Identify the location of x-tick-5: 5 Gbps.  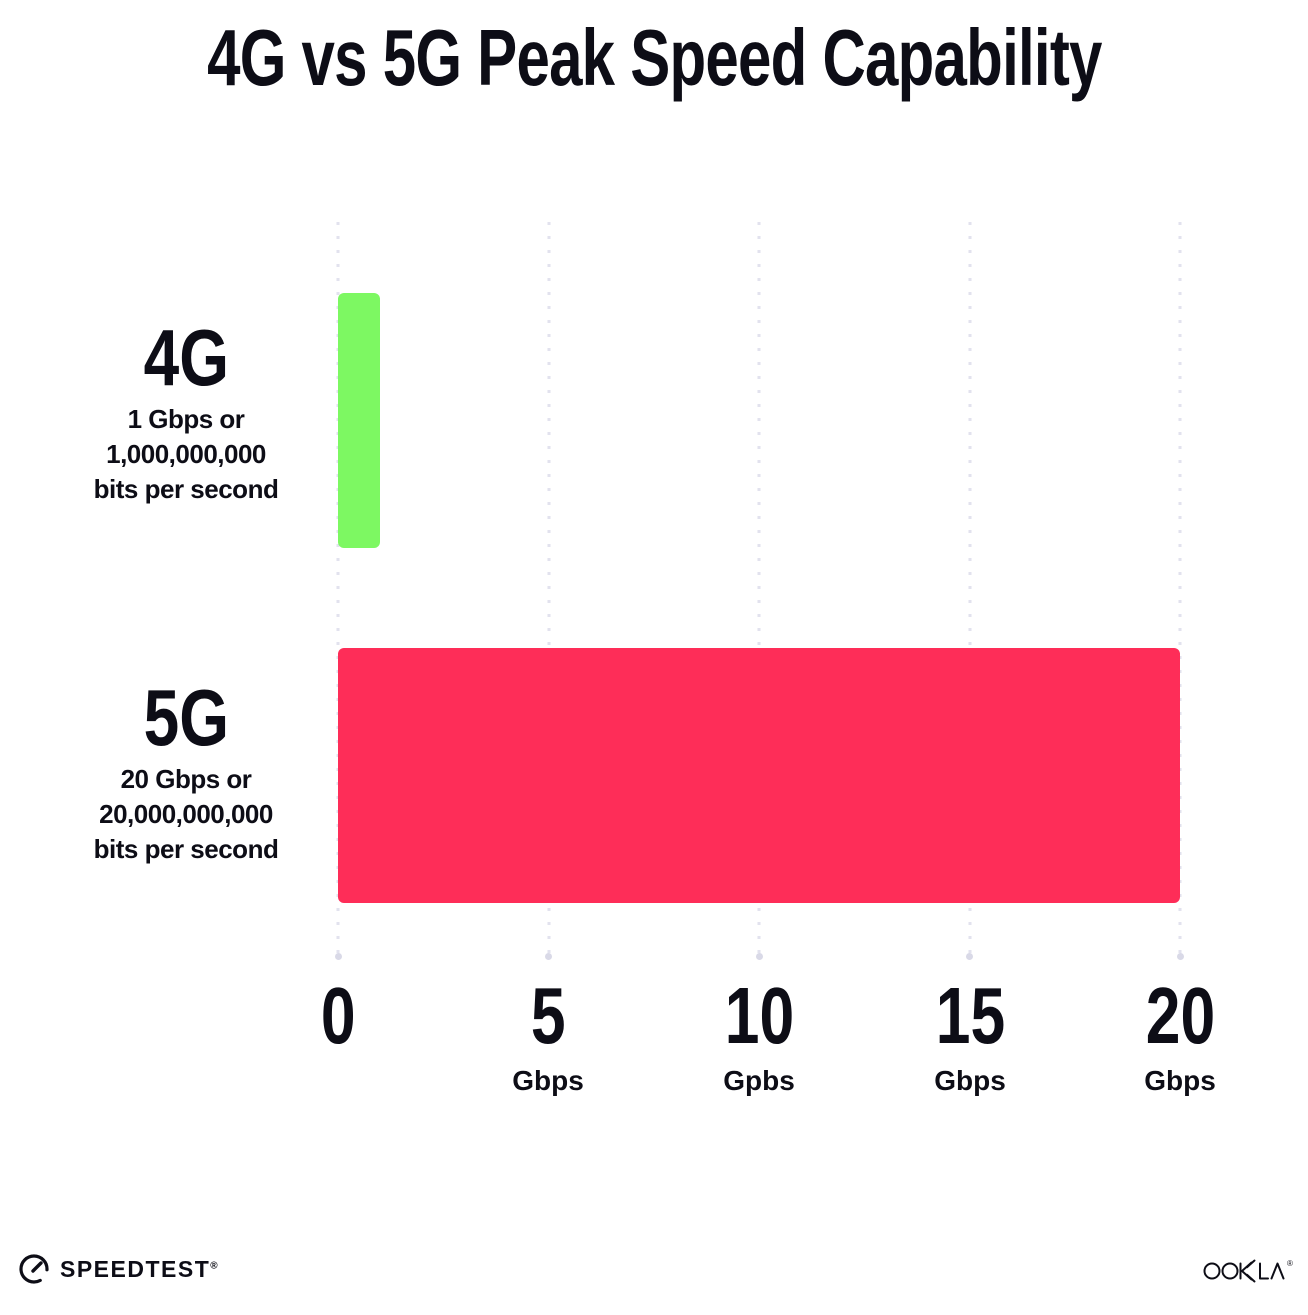
(548, 1036).